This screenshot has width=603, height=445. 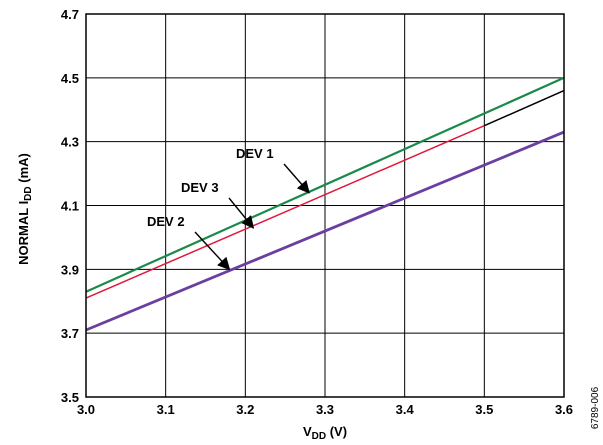 What do you see at coordinates (70, 142) in the screenshot?
I see `y-tick-label: 4.3` at bounding box center [70, 142].